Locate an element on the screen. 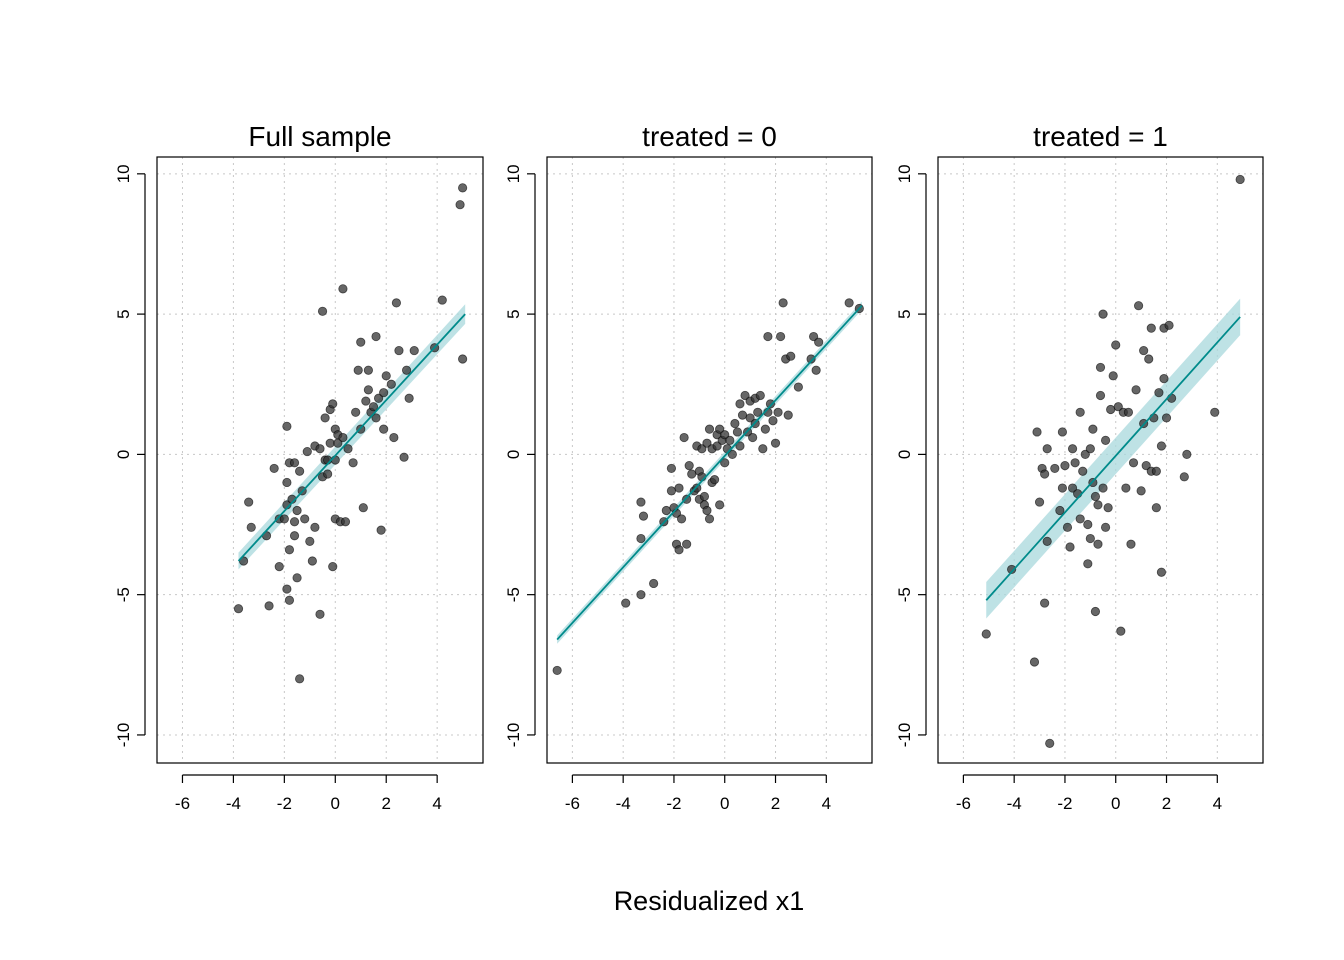  y-tick-label: 10 is located at coordinates (904, 173).